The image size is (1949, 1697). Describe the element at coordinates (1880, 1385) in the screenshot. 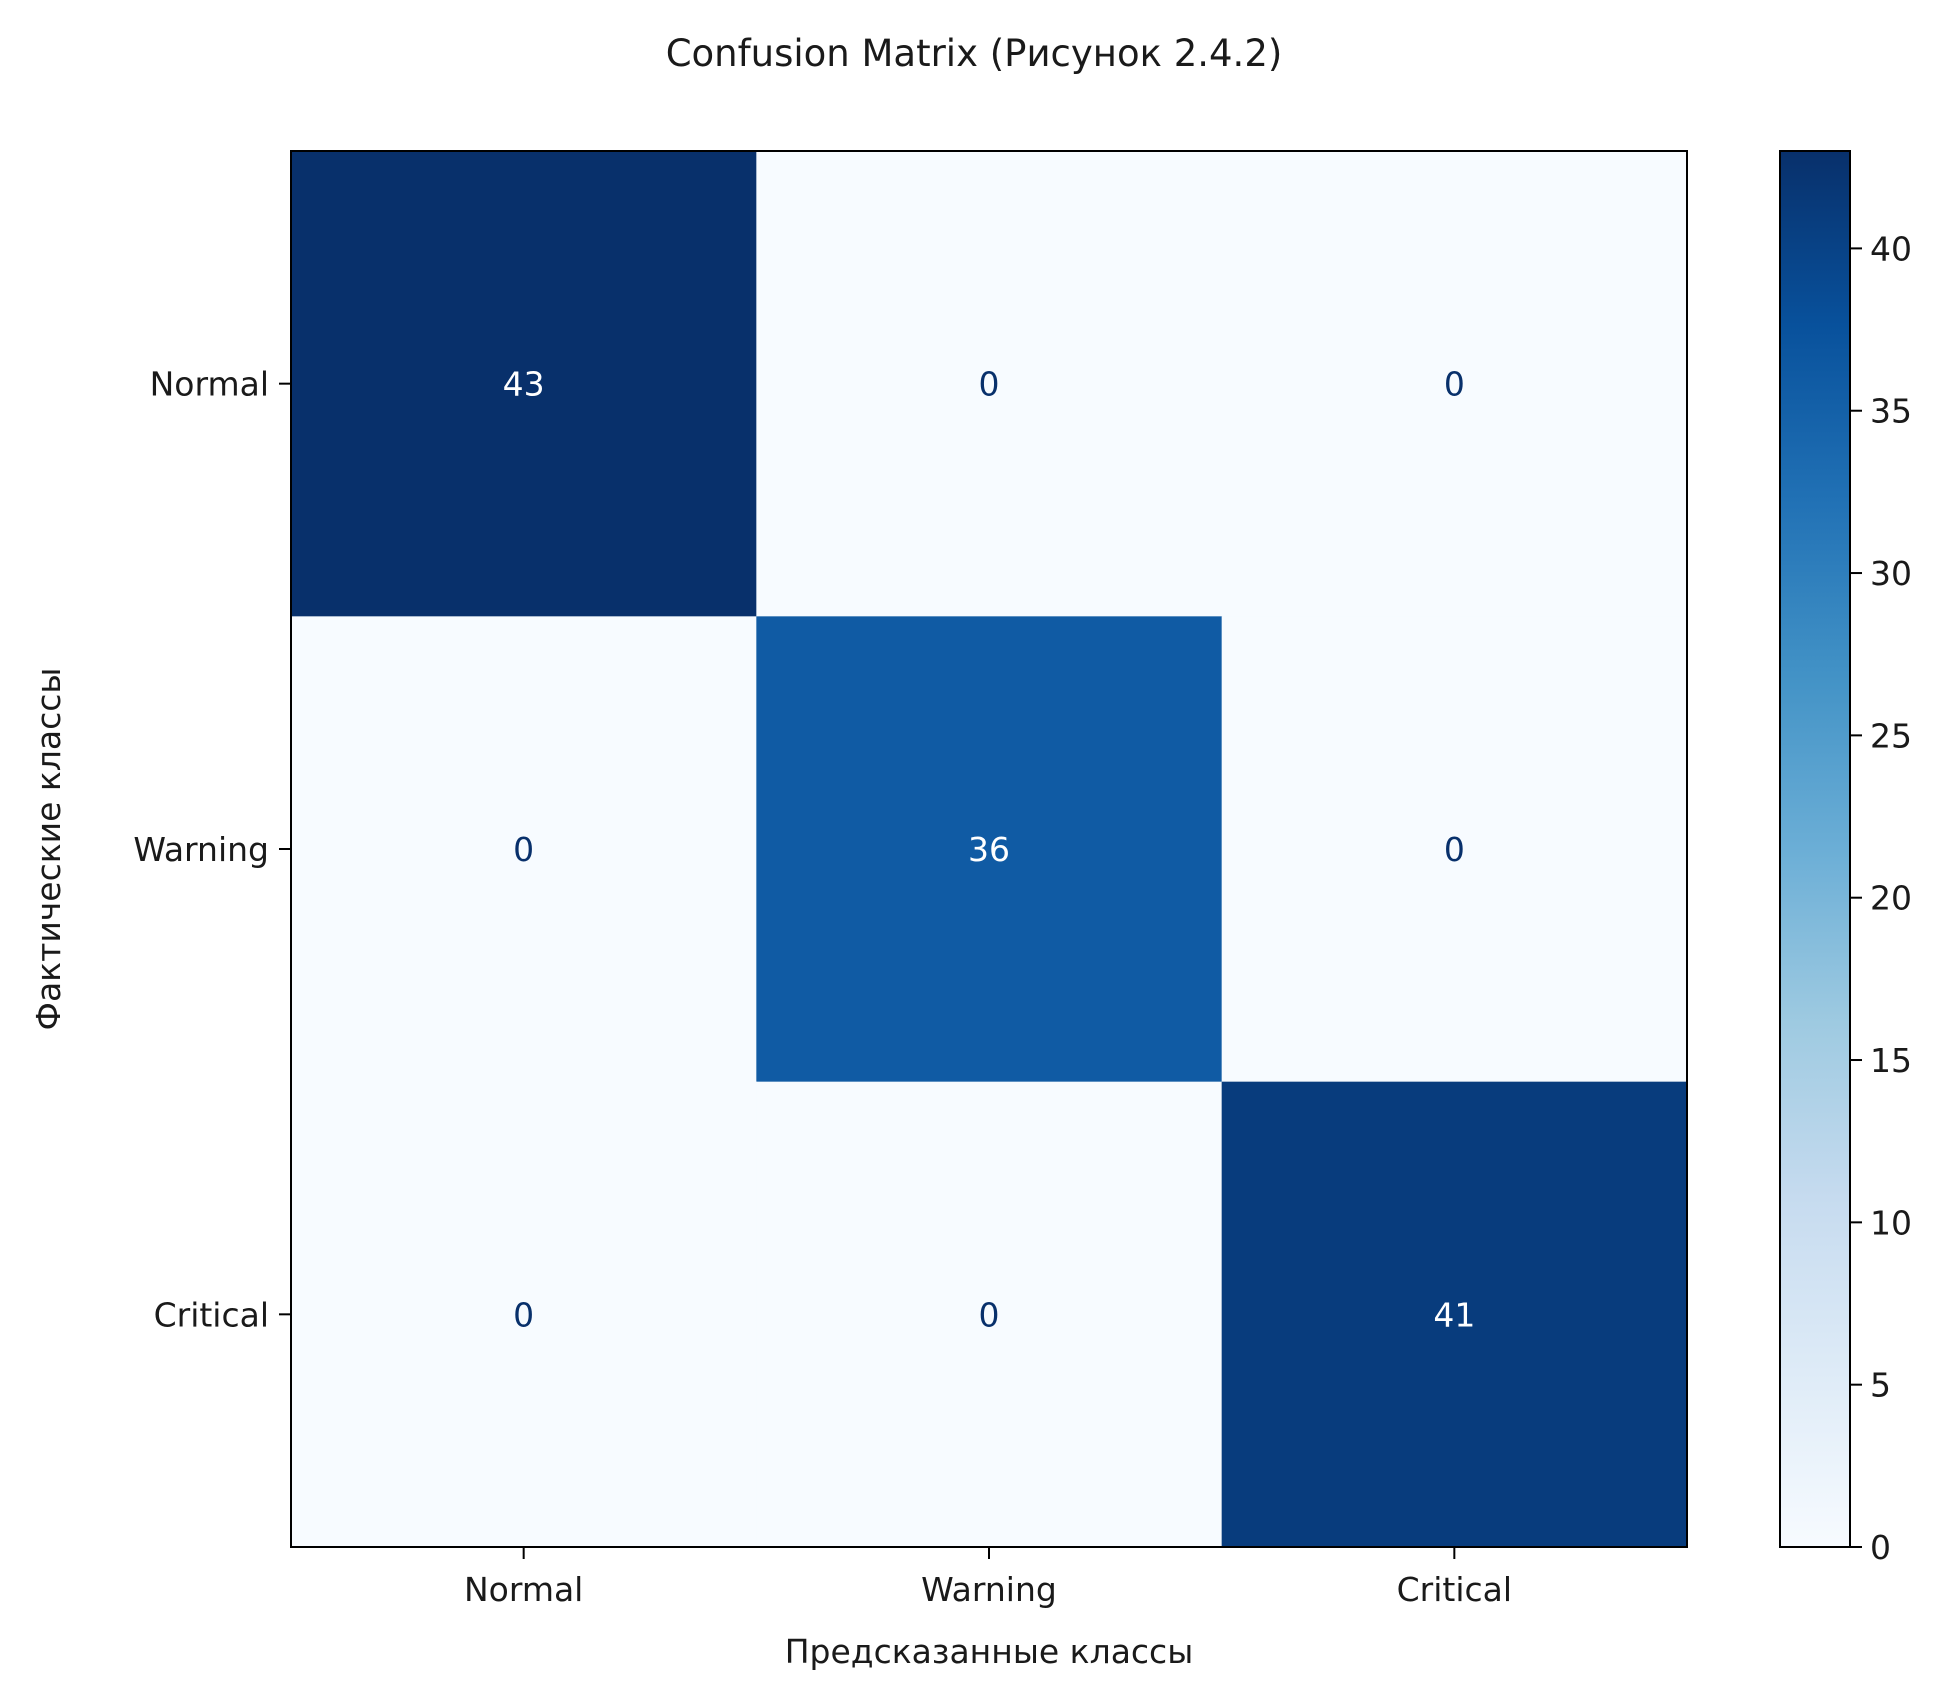

I see `colorbar-tick-label: 5` at that location.